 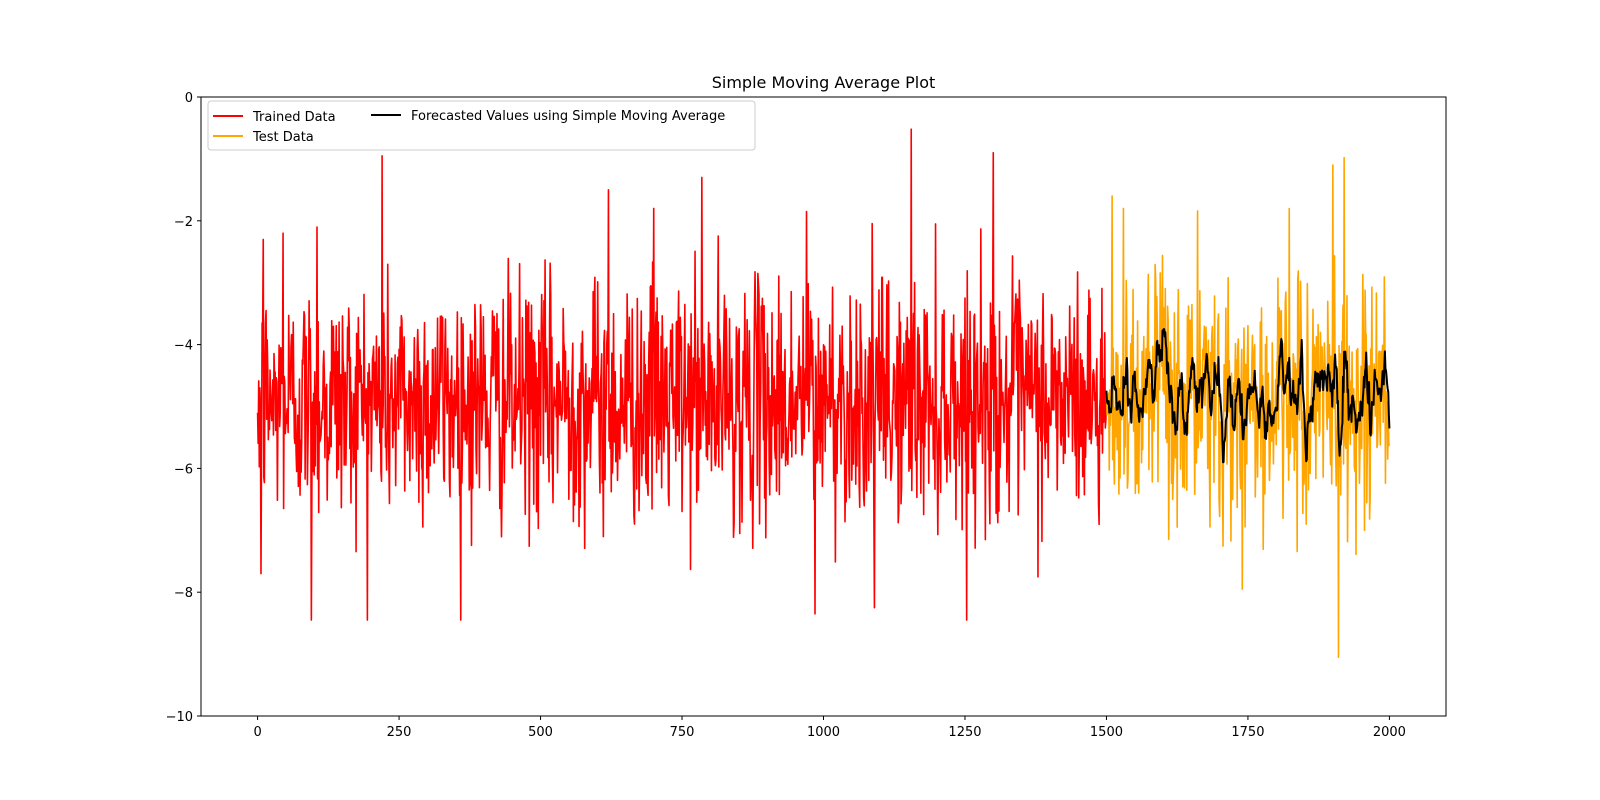 What do you see at coordinates (189, 98) in the screenshot?
I see `y-tick-label: 0` at bounding box center [189, 98].